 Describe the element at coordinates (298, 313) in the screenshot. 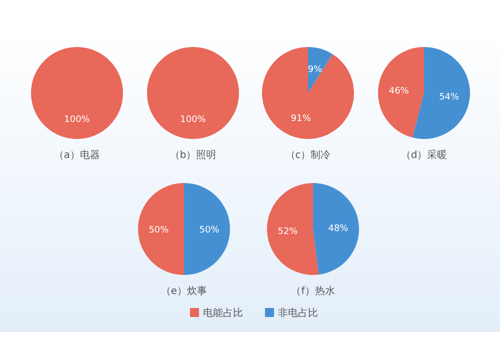

I see `legend-label: 非电占比` at that location.